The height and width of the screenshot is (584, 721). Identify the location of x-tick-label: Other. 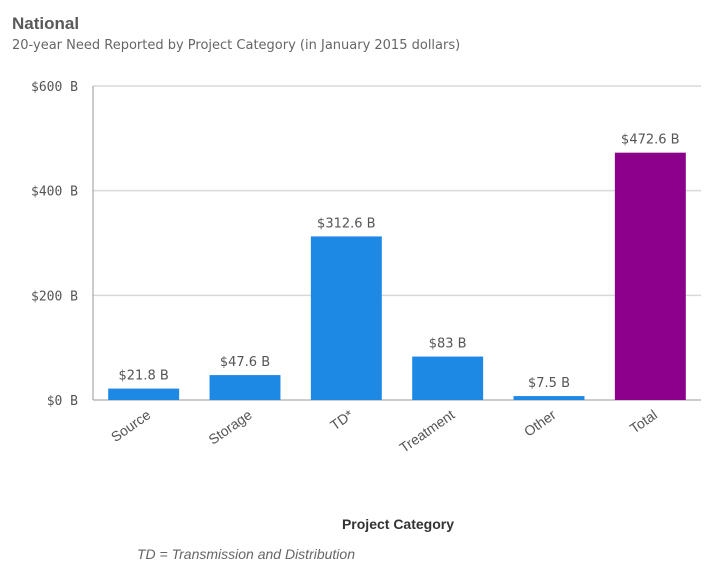
(540, 422).